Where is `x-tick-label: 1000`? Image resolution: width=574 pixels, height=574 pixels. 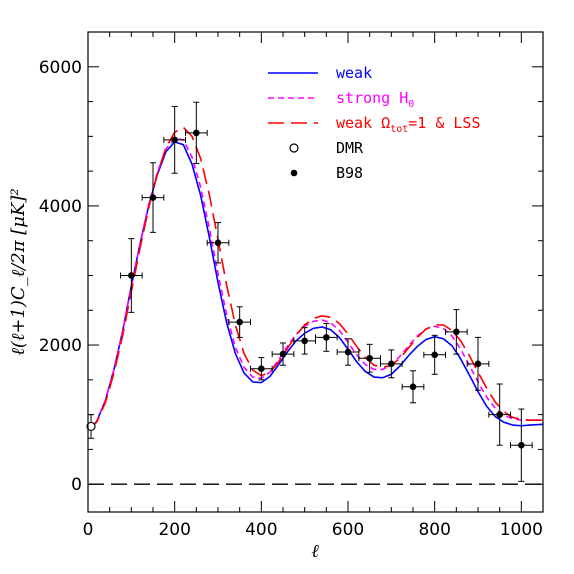 x-tick-label: 1000 is located at coordinates (521, 530).